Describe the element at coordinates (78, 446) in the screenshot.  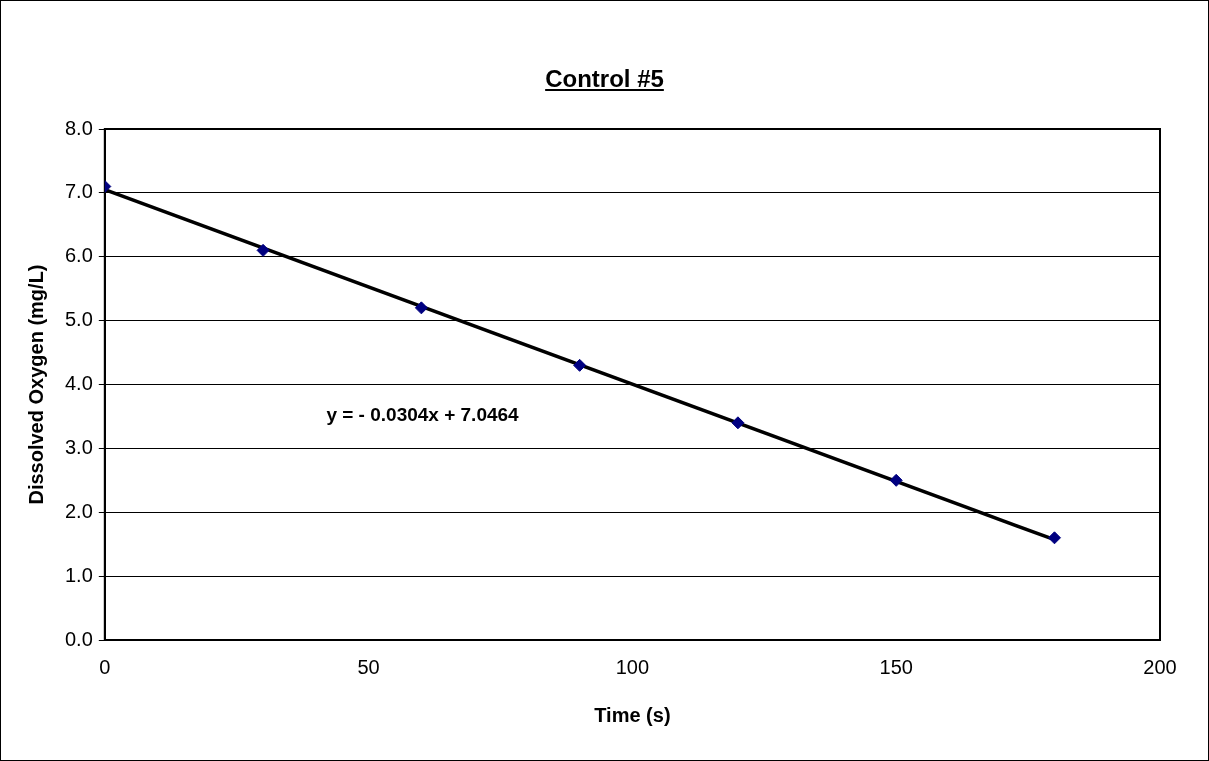
I see `y-tick-label: 3.0` at that location.